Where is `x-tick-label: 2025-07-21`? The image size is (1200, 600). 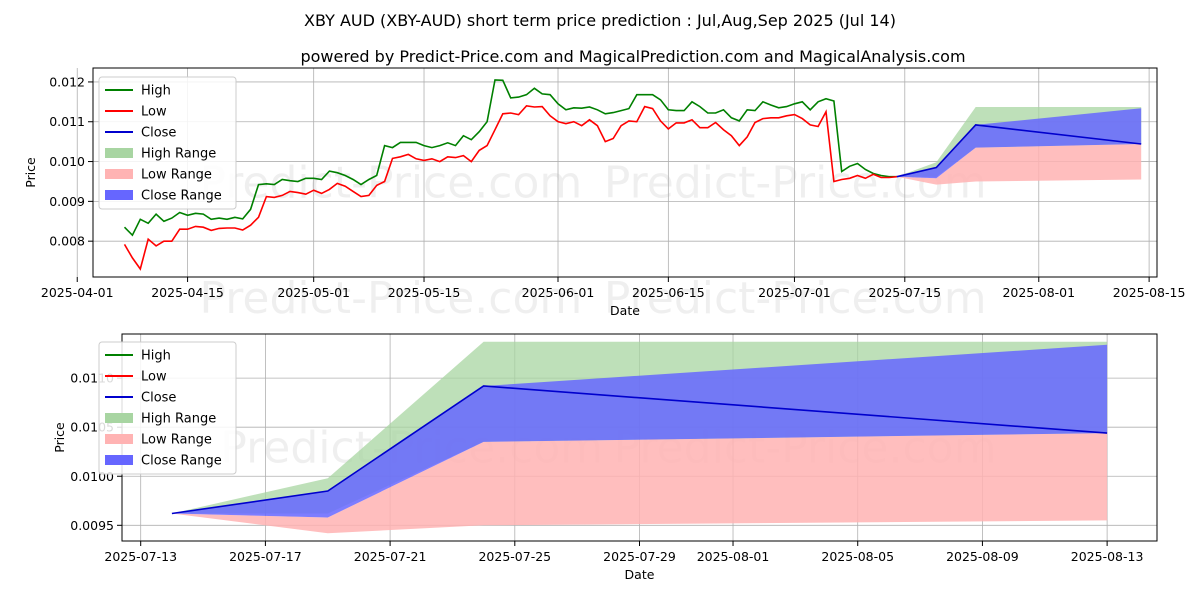
x-tick-label: 2025-07-21 is located at coordinates (390, 556).